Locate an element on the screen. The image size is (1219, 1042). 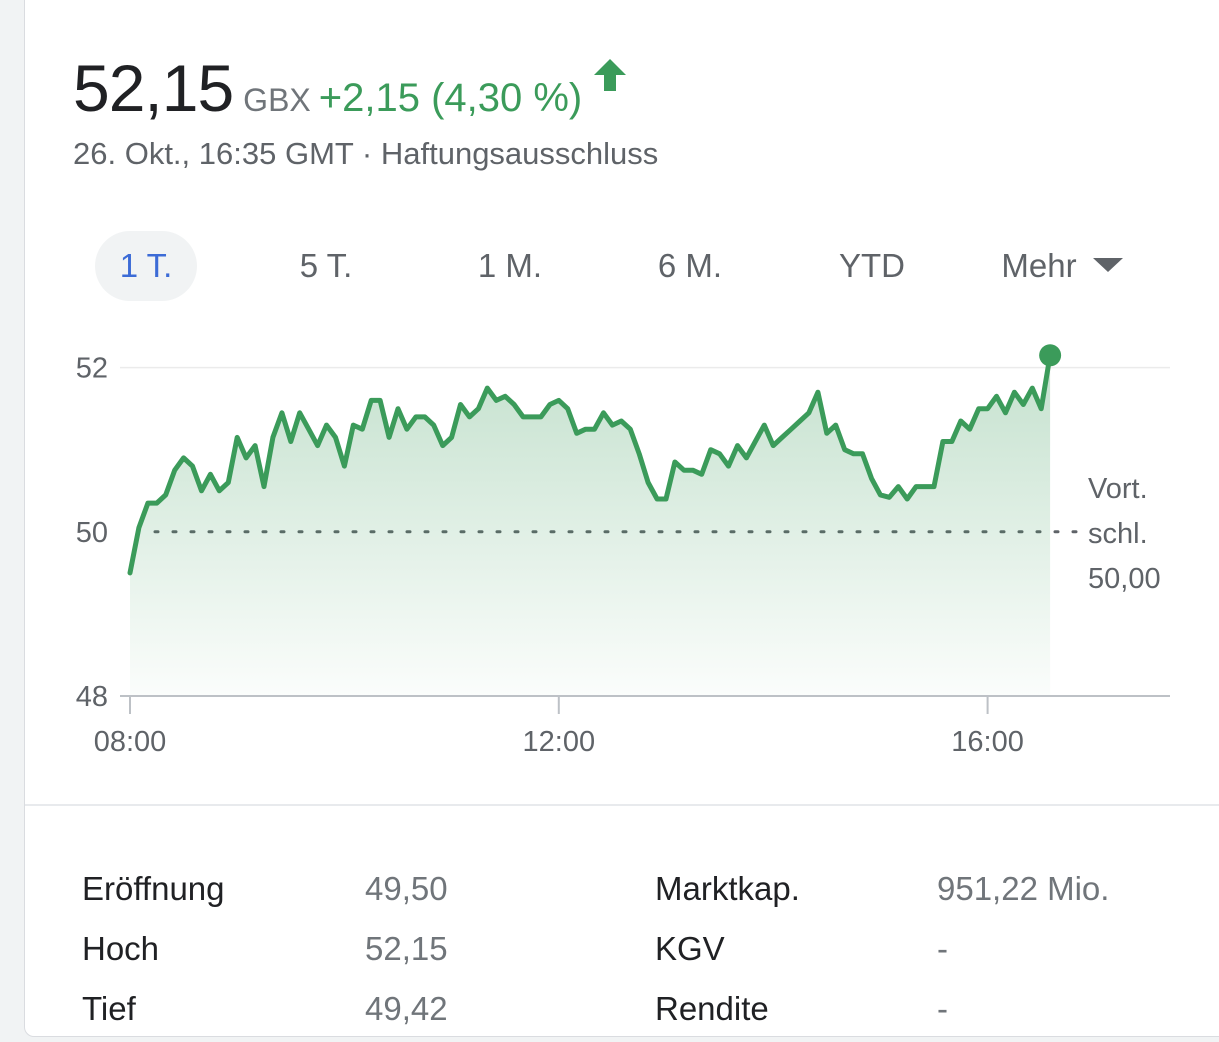
tab-label: 5 T. is located at coordinates (326, 265).